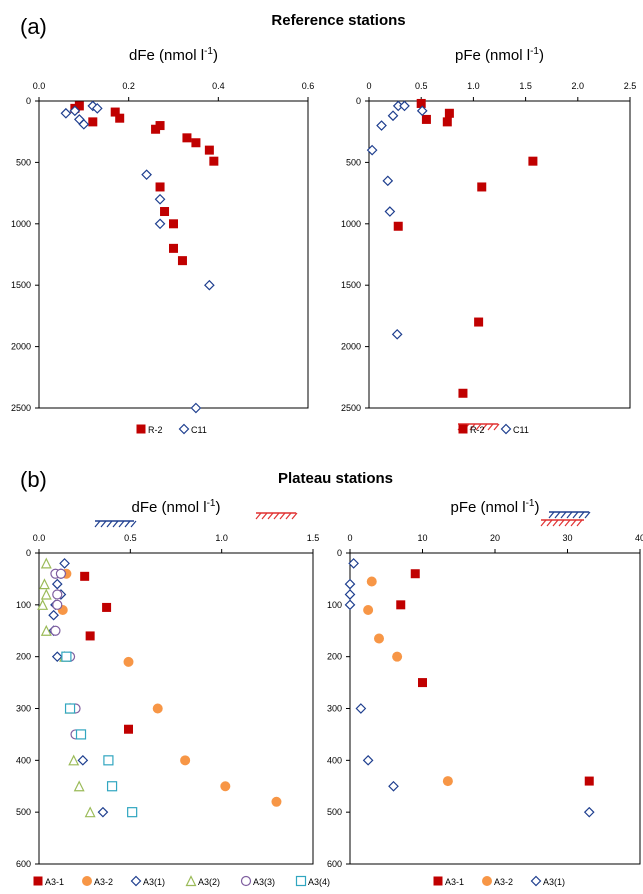 The width and height of the screenshot is (643, 894). What do you see at coordinates (477, 430) in the screenshot?
I see `legend-label: R-2` at bounding box center [477, 430].